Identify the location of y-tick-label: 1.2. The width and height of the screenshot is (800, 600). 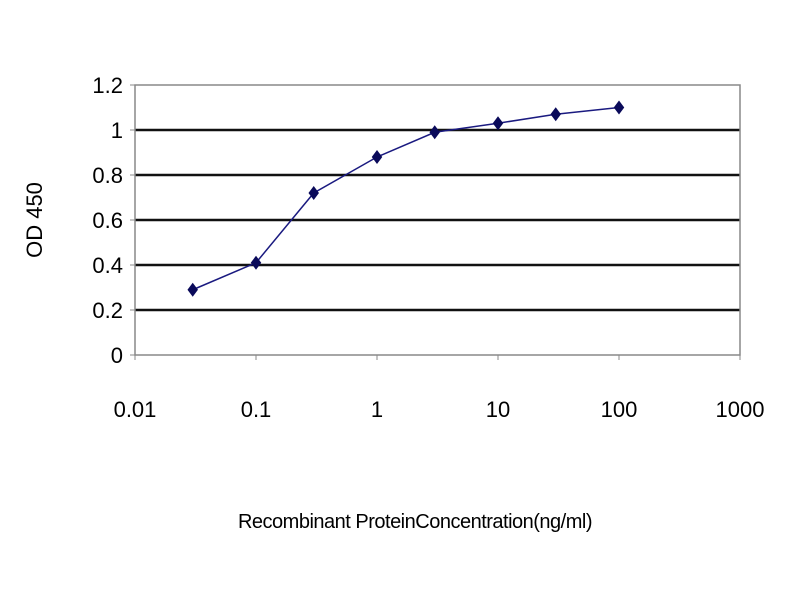
(107, 85).